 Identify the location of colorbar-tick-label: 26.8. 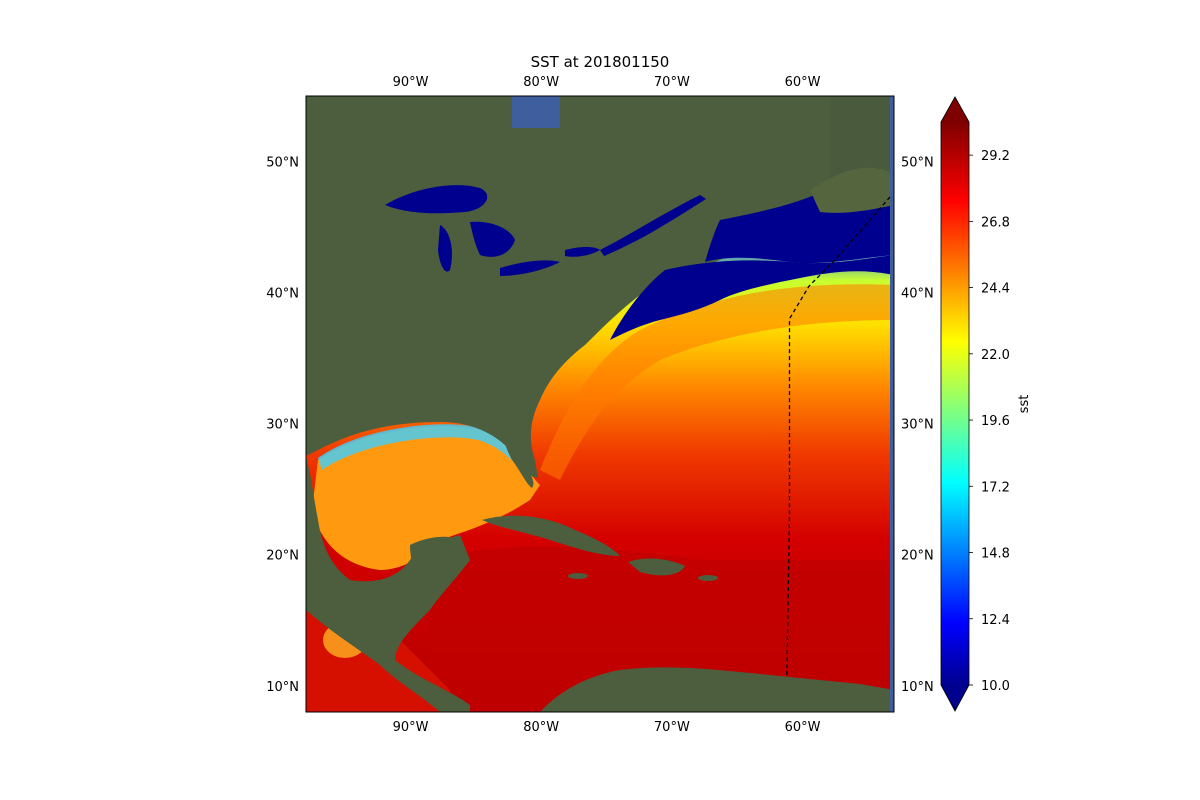
(995, 222).